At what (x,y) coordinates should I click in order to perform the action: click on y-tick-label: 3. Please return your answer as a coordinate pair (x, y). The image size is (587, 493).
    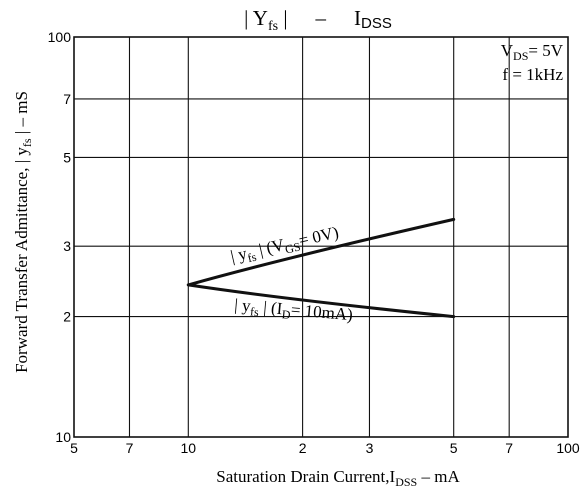
    Looking at the image, I should click on (67, 246).